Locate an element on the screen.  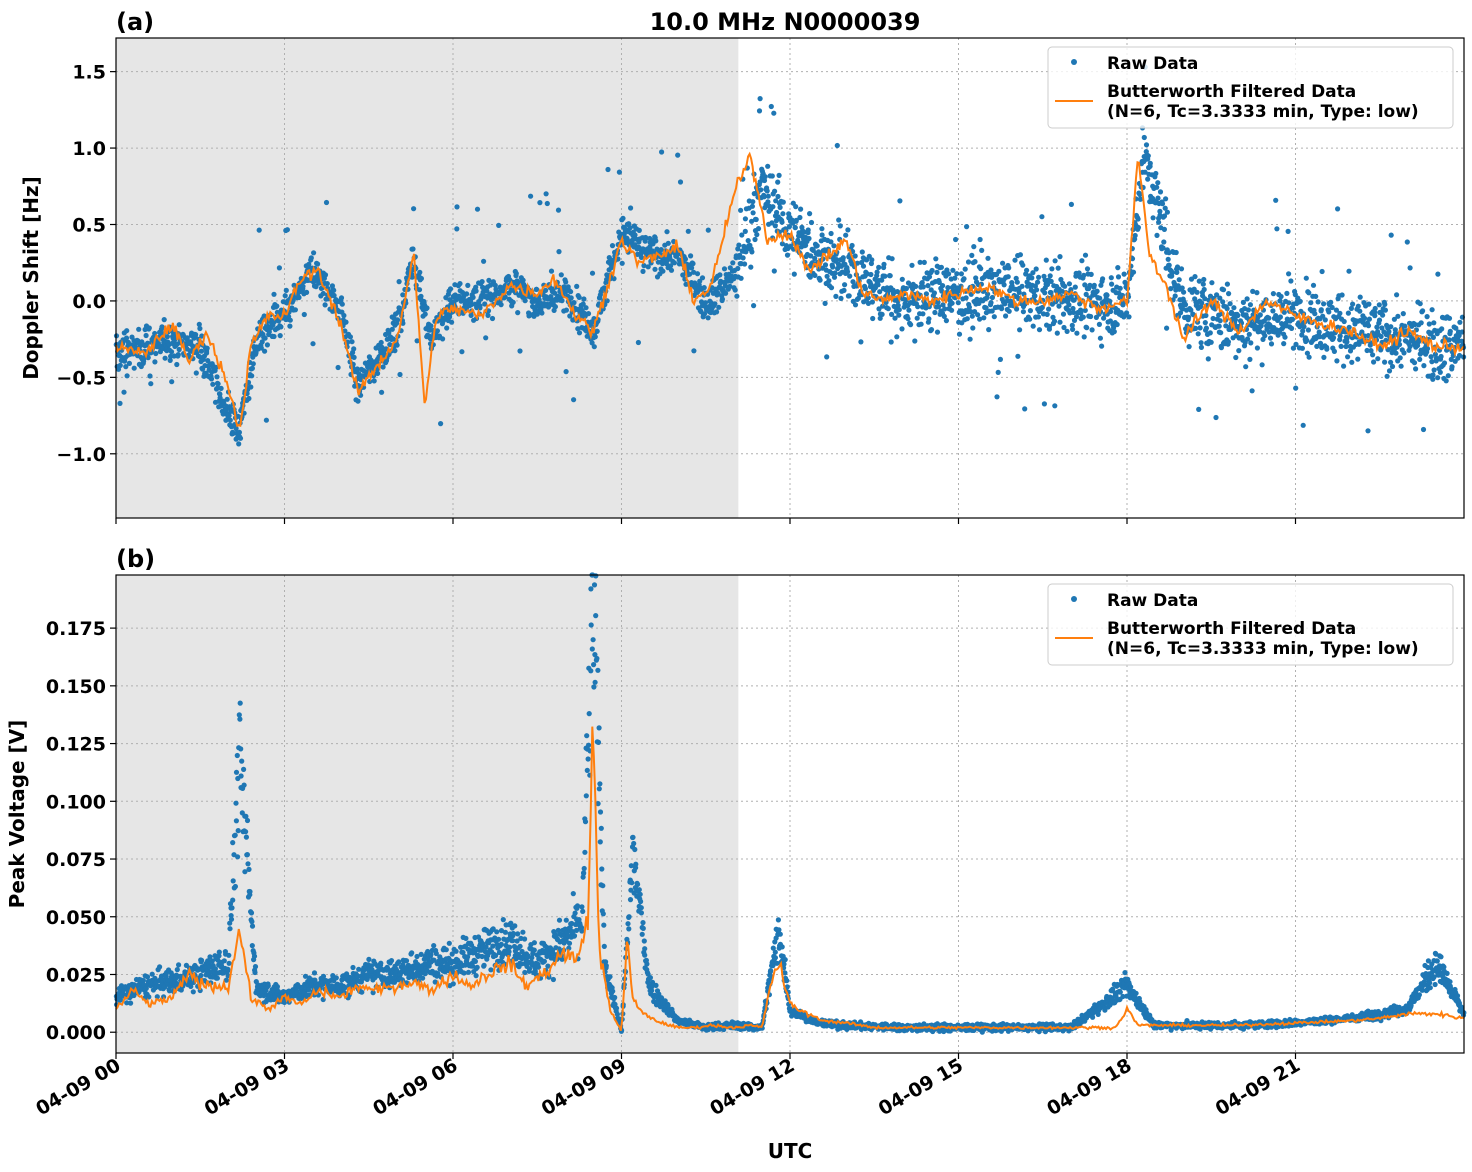
panel-a-ytick-label: 0.5 is located at coordinates (89, 225).